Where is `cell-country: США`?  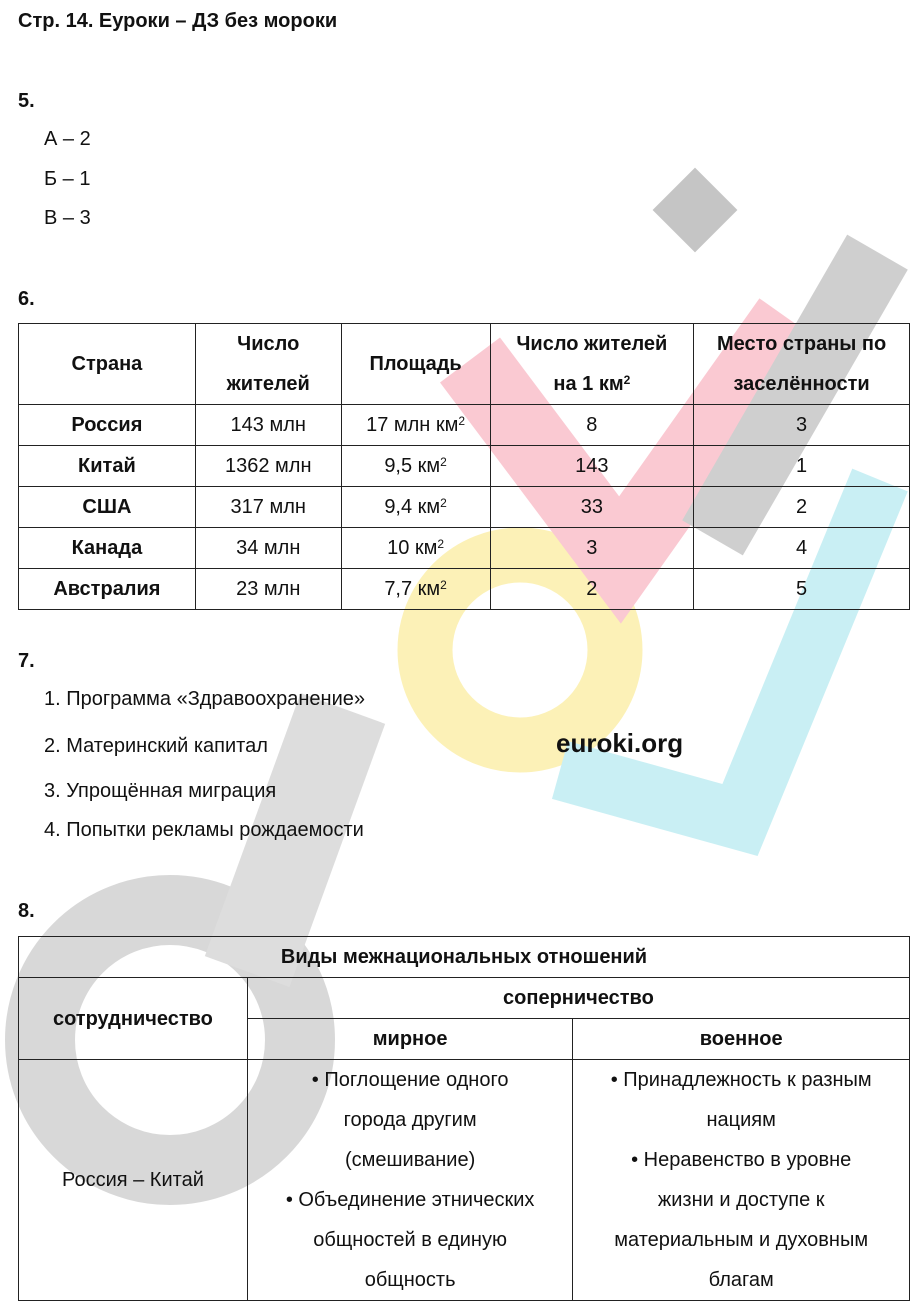 cell-country: США is located at coordinates (107, 507).